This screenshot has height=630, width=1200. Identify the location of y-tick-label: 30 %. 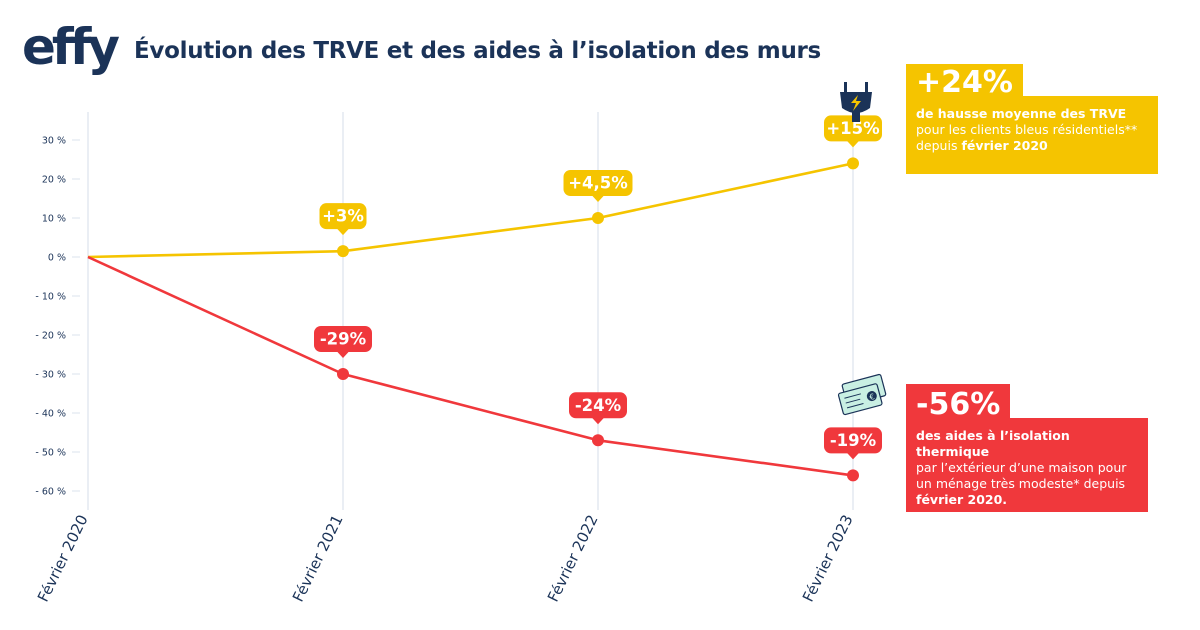
(54, 141).